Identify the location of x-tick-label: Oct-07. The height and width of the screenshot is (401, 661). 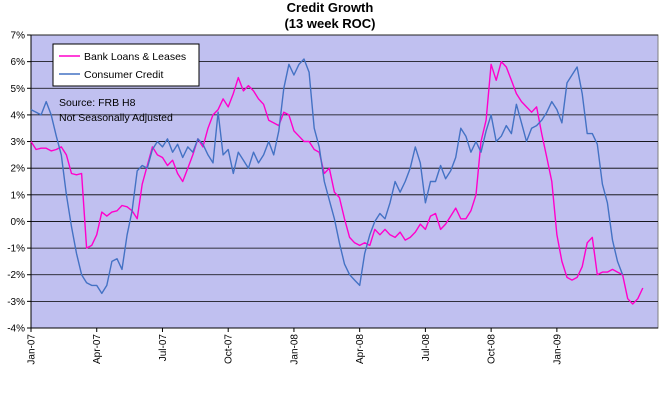
(229, 349).